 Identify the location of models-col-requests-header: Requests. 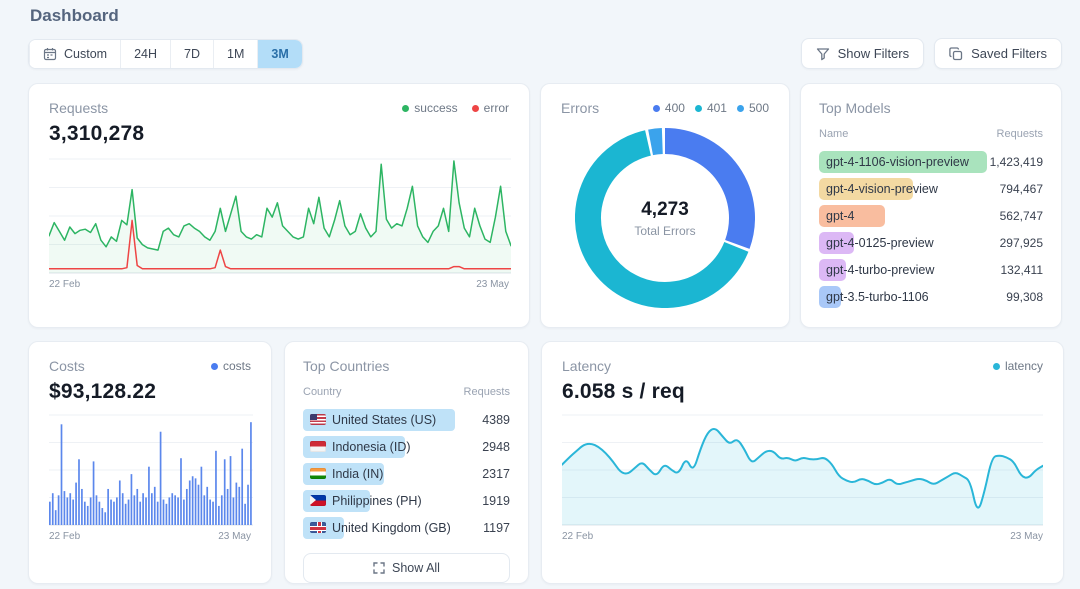
(1019, 134).